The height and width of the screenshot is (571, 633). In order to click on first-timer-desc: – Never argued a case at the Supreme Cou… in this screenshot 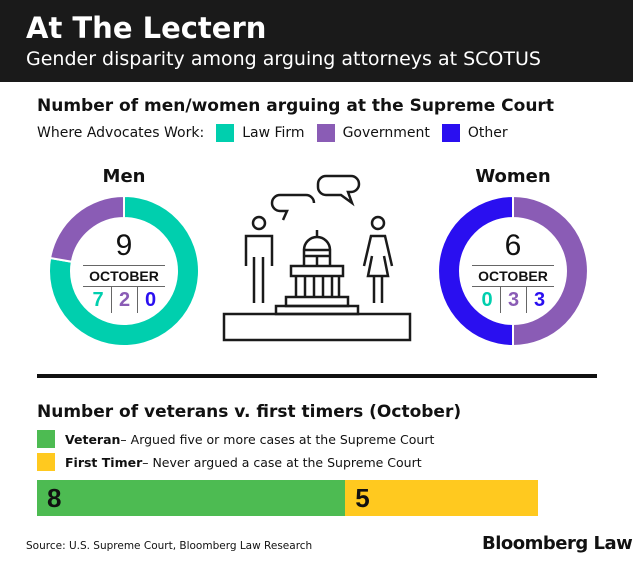, I will do `click(282, 462)`.